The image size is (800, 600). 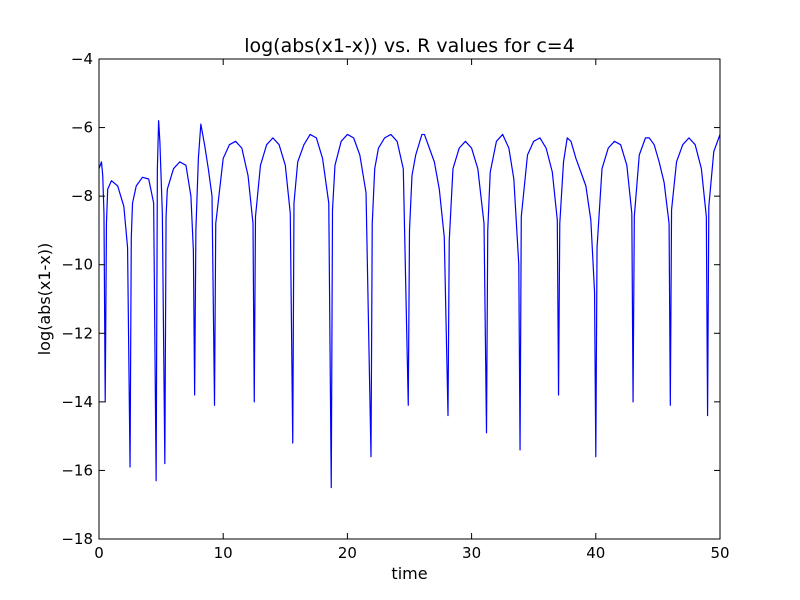 What do you see at coordinates (409, 46) in the screenshot?
I see `chart-title: log(abs(x1-x)) vs. R values for c=4` at bounding box center [409, 46].